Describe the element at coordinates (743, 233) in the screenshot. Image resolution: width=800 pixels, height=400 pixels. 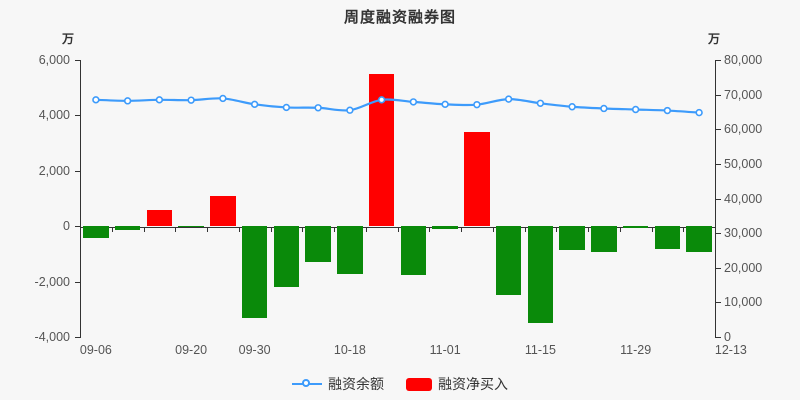
I see `right-axis-tick-label: 30,000` at that location.